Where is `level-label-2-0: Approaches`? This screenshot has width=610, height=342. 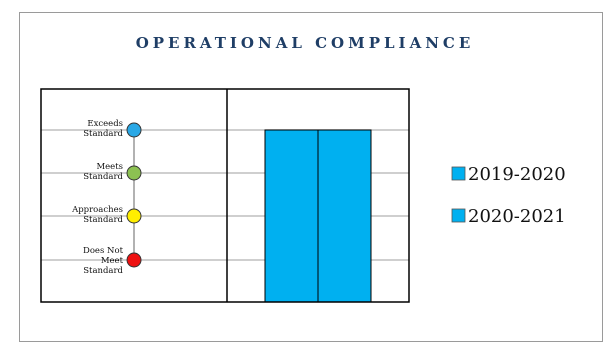
level-label-2-0: Approaches is located at coordinates (97, 210).